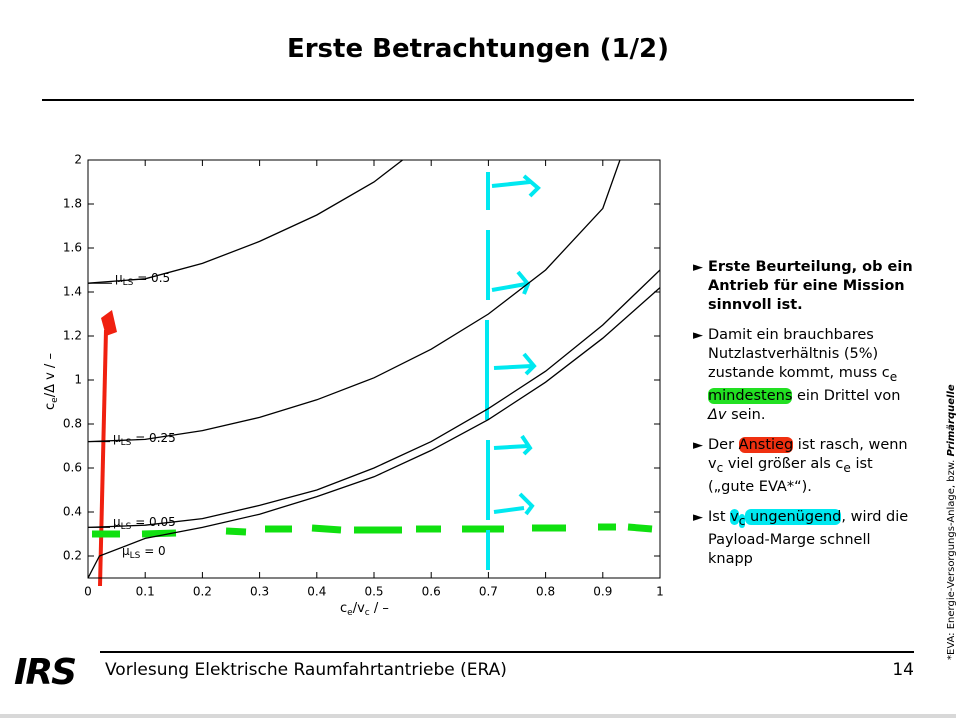 Image resolution: width=956 pixels, height=718 pixels. Describe the element at coordinates (750, 395) in the screenshot. I see `bullet-text: mindestens` at that location.